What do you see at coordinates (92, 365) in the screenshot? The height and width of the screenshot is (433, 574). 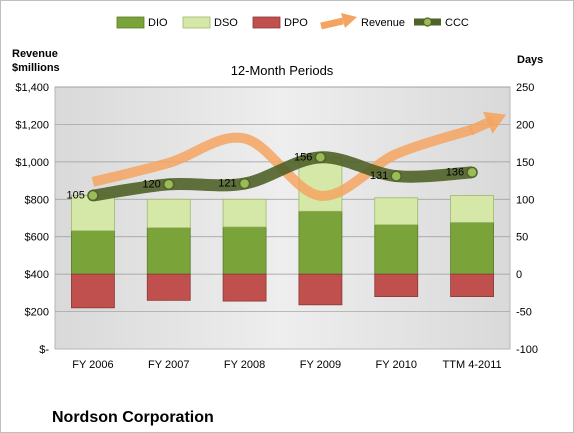 I see `x-tick-label: FY 2006` at bounding box center [92, 365].